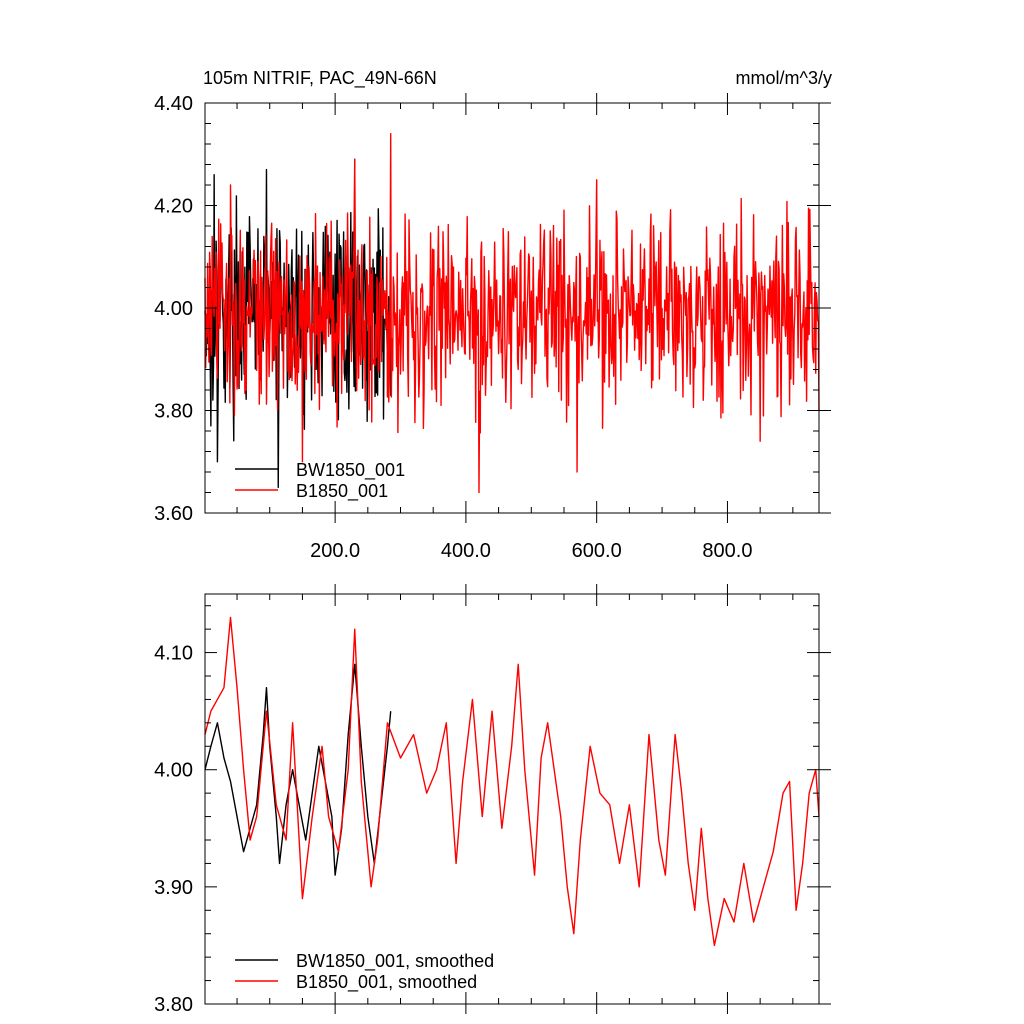 This screenshot has width=1024, height=1024. I want to click on legend-label: B1850_001, smoothed, so click(386, 982).